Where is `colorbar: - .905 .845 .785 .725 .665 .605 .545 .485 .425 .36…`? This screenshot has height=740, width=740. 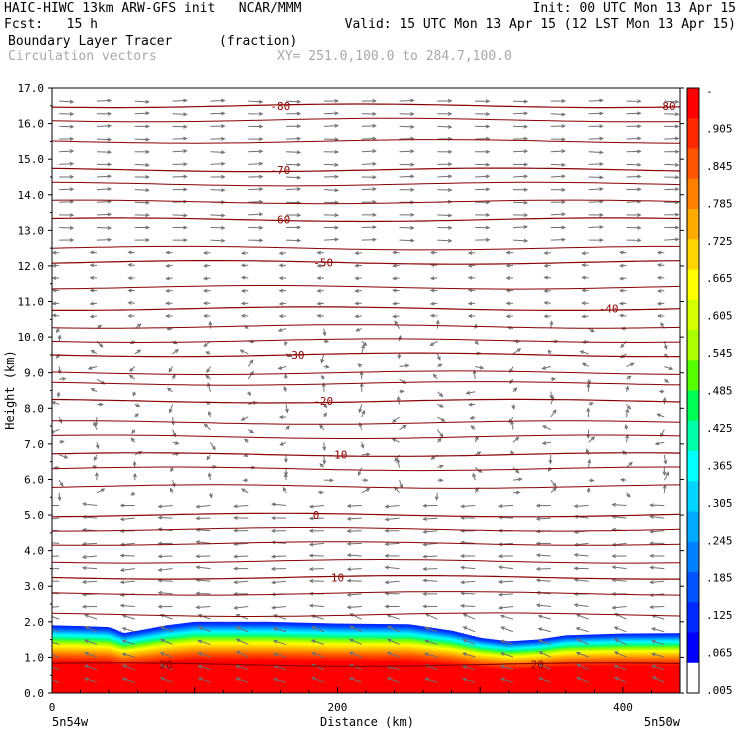
colorbar: - .905 .845 .785 .725 .665 .605 .545 .485 .425 .36… is located at coordinates (709, 391).